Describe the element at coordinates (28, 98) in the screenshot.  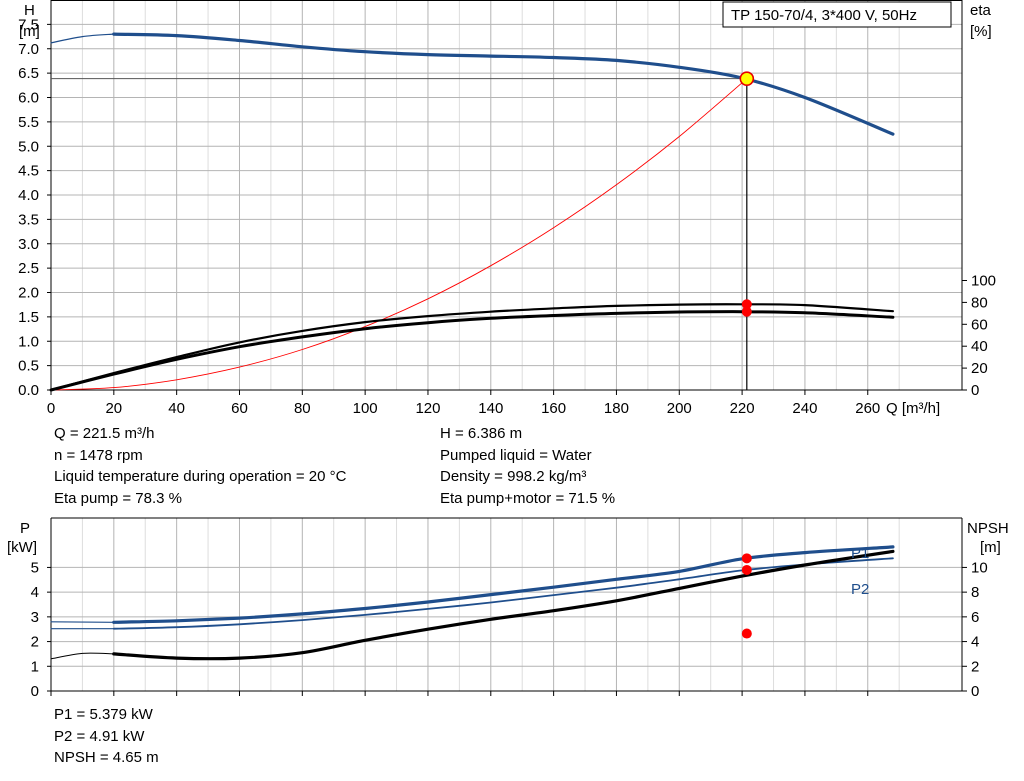
I see `h-tick-label: 6.0` at that location.